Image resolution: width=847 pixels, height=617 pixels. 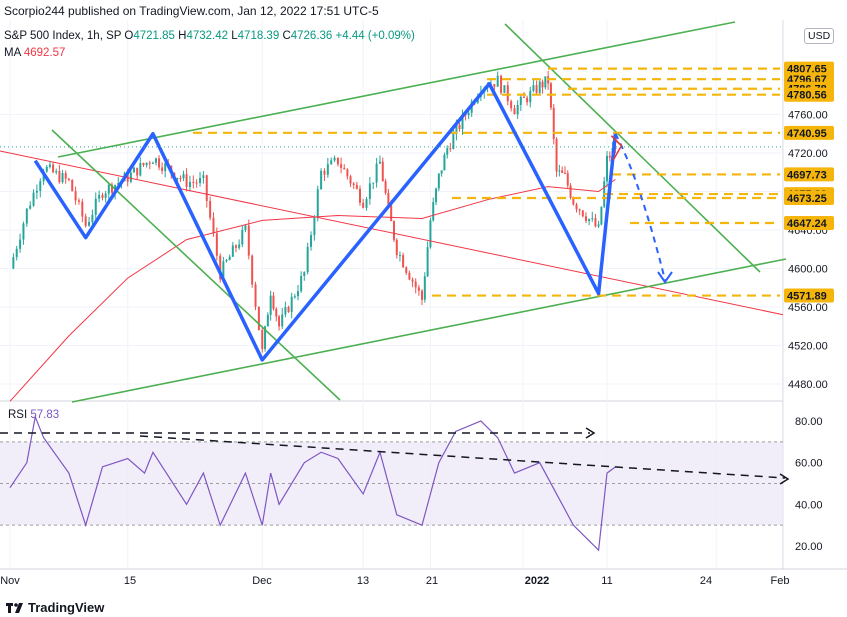 I want to click on price-level-label: 4673.25, so click(x=807, y=199).